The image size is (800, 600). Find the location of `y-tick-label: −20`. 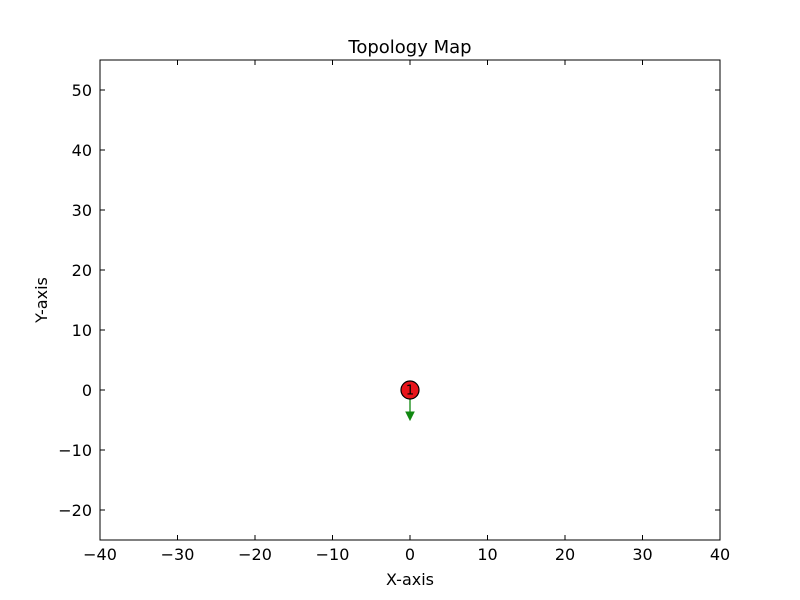

y-tick-label: −20 is located at coordinates (75, 510).